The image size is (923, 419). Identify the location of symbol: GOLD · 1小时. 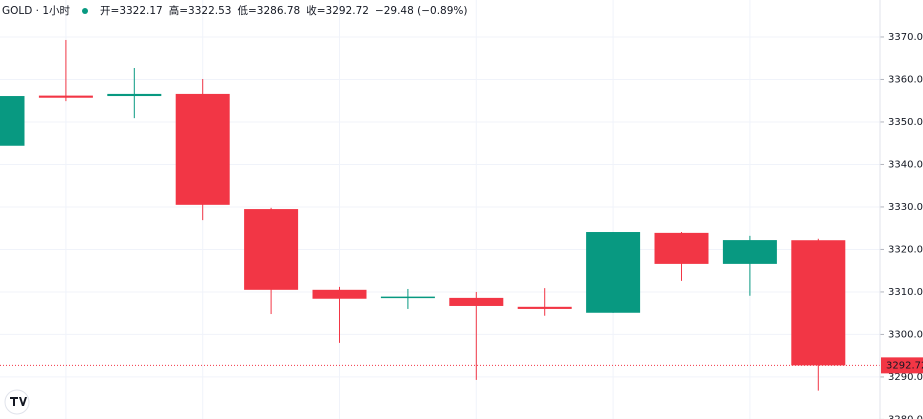
(36, 11).